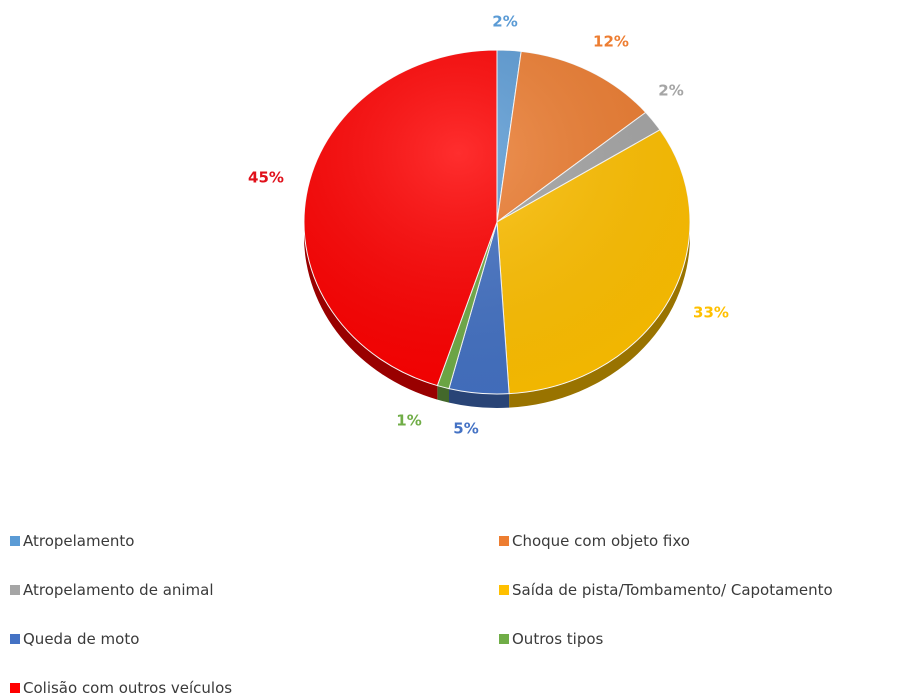 This screenshot has width=914, height=699. I want to click on data-label-queda-de-moto: 5%, so click(465, 429).